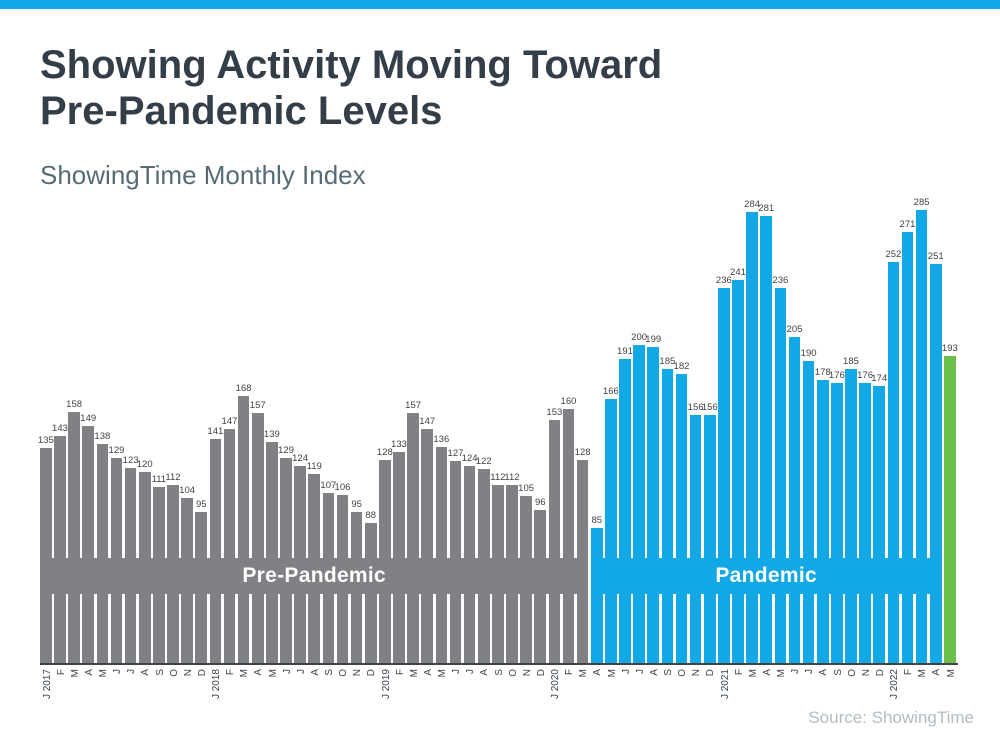 The width and height of the screenshot is (1000, 750). Describe the element at coordinates (879, 379) in the screenshot. I see `bar-value-label: 174` at that location.